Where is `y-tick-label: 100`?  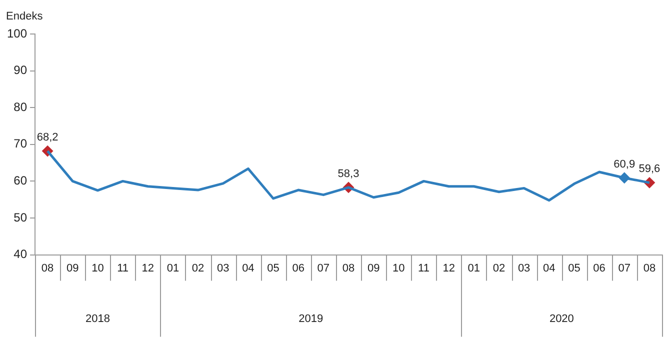 y-tick-label: 100 is located at coordinates (17, 33).